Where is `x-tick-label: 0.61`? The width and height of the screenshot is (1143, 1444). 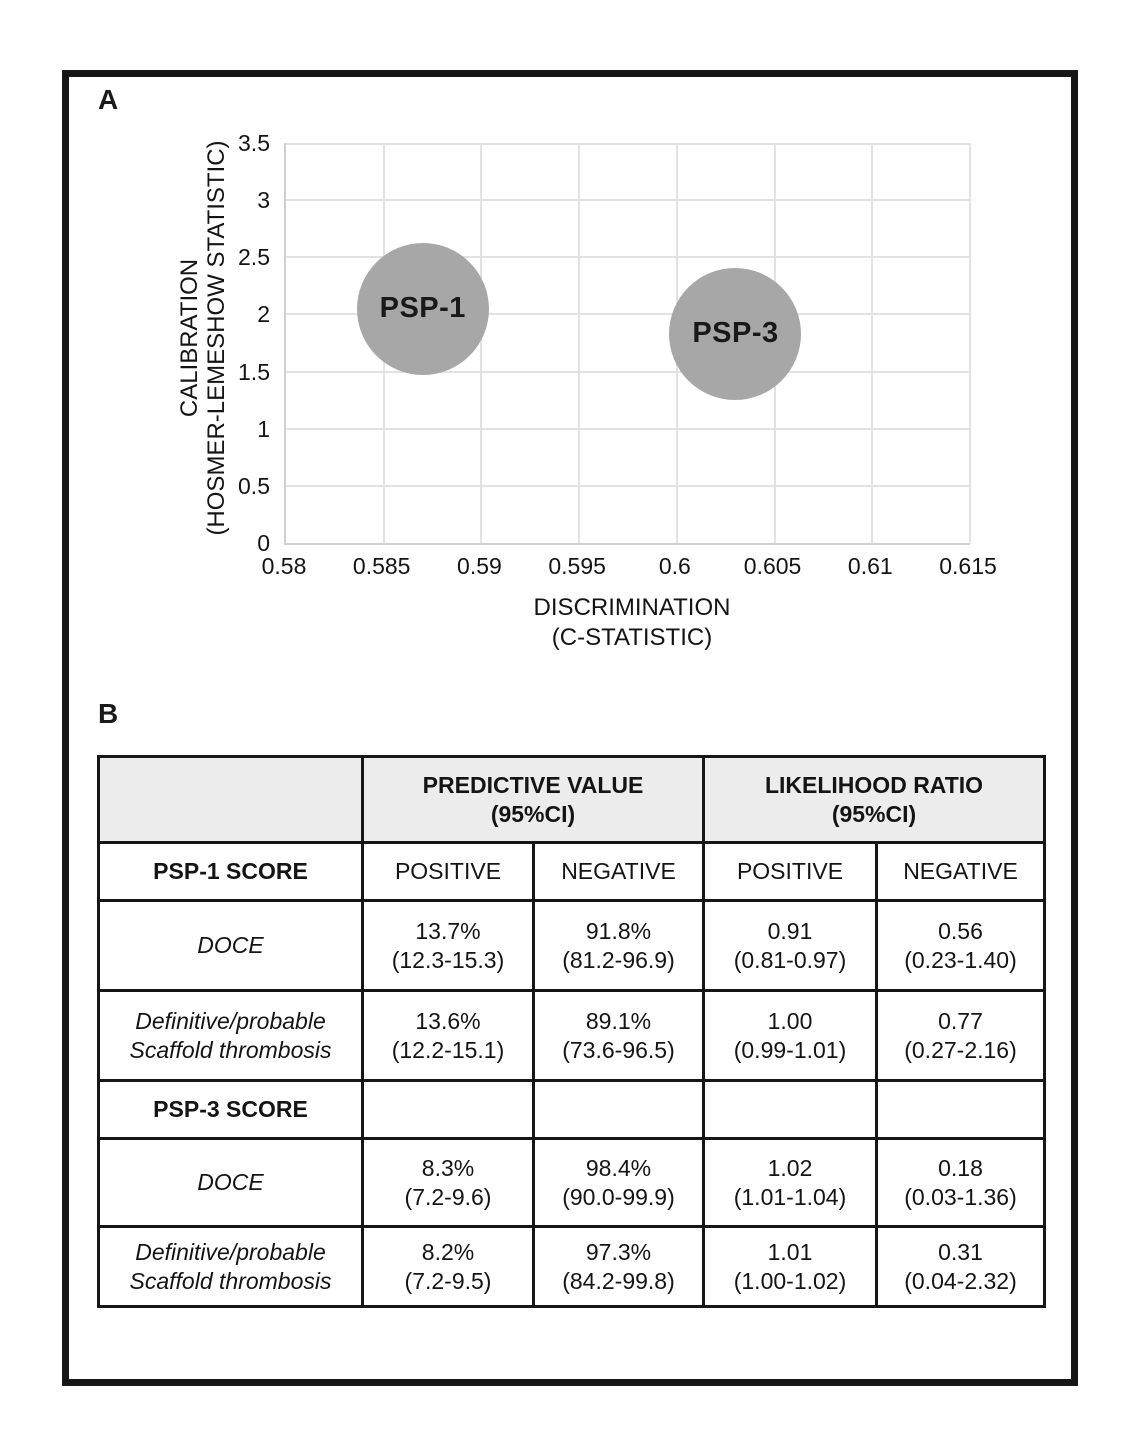 x-tick-label: 0.61 is located at coordinates (870, 566).